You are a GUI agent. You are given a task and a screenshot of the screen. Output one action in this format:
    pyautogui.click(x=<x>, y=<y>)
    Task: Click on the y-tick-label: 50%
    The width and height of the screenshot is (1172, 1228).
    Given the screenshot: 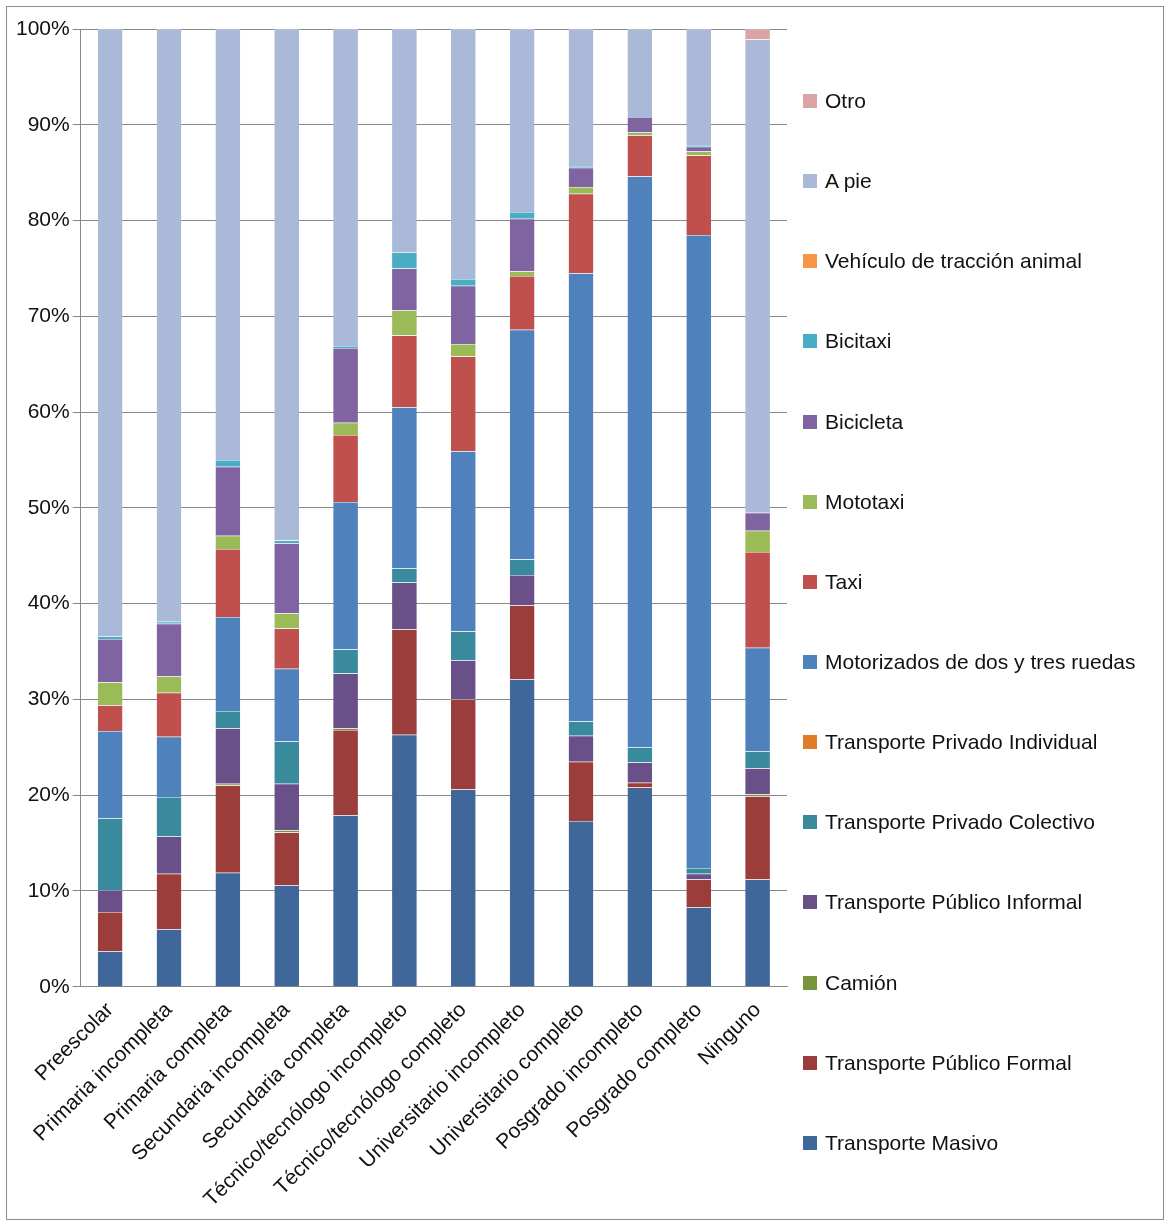 What is the action you would take?
    pyautogui.click(x=48, y=506)
    